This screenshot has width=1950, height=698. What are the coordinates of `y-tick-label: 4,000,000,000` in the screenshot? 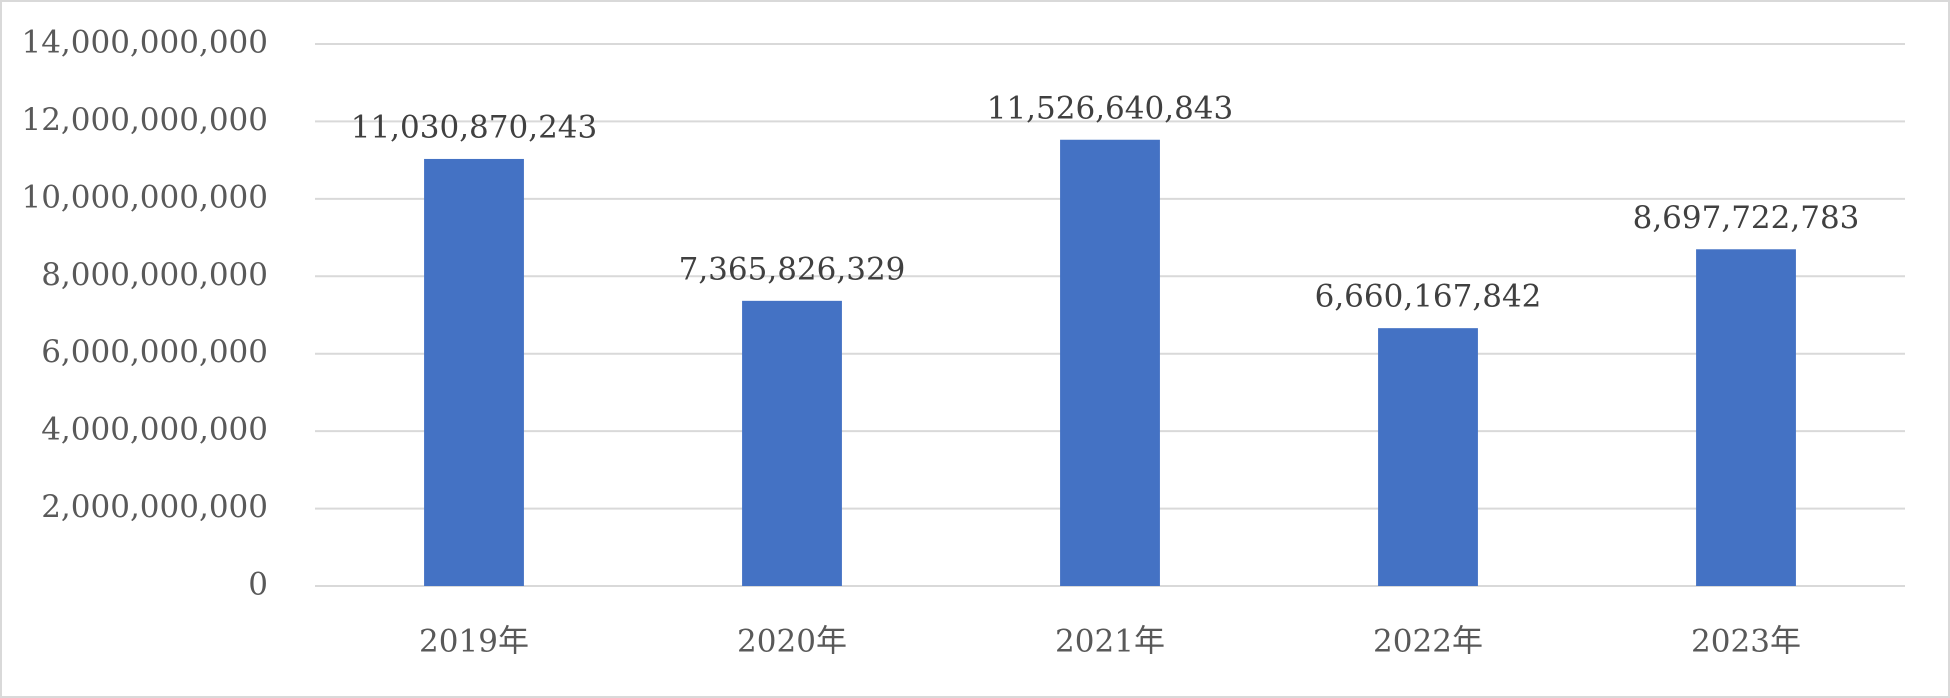 It's located at (154, 430).